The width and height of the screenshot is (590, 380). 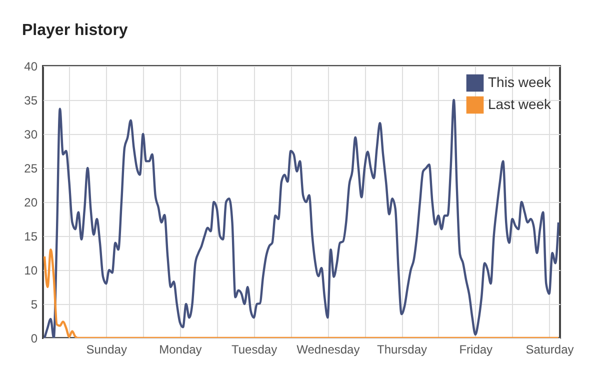 What do you see at coordinates (402, 349) in the screenshot?
I see `x-tick-label: Thursday` at bounding box center [402, 349].